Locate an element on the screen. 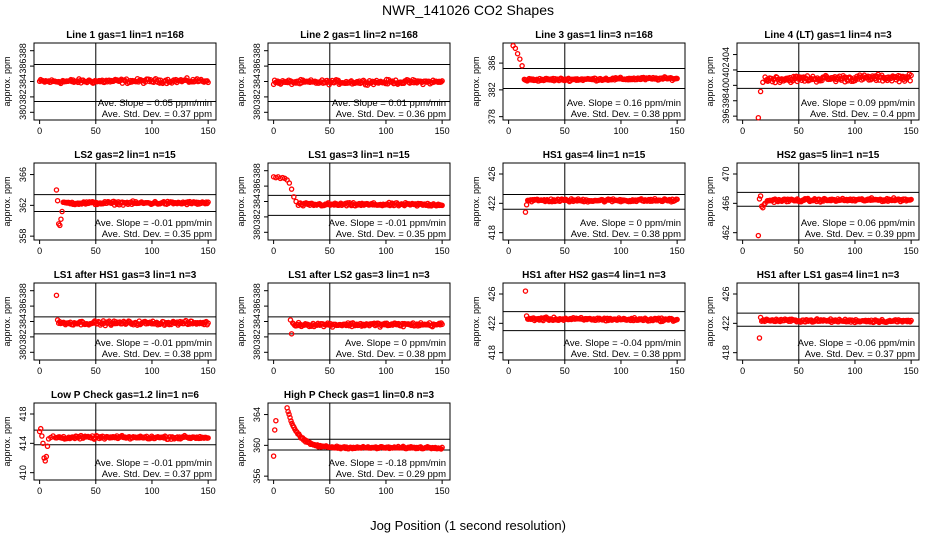 The image size is (936, 540). y-tick-label: 410 is located at coordinates (23, 472).